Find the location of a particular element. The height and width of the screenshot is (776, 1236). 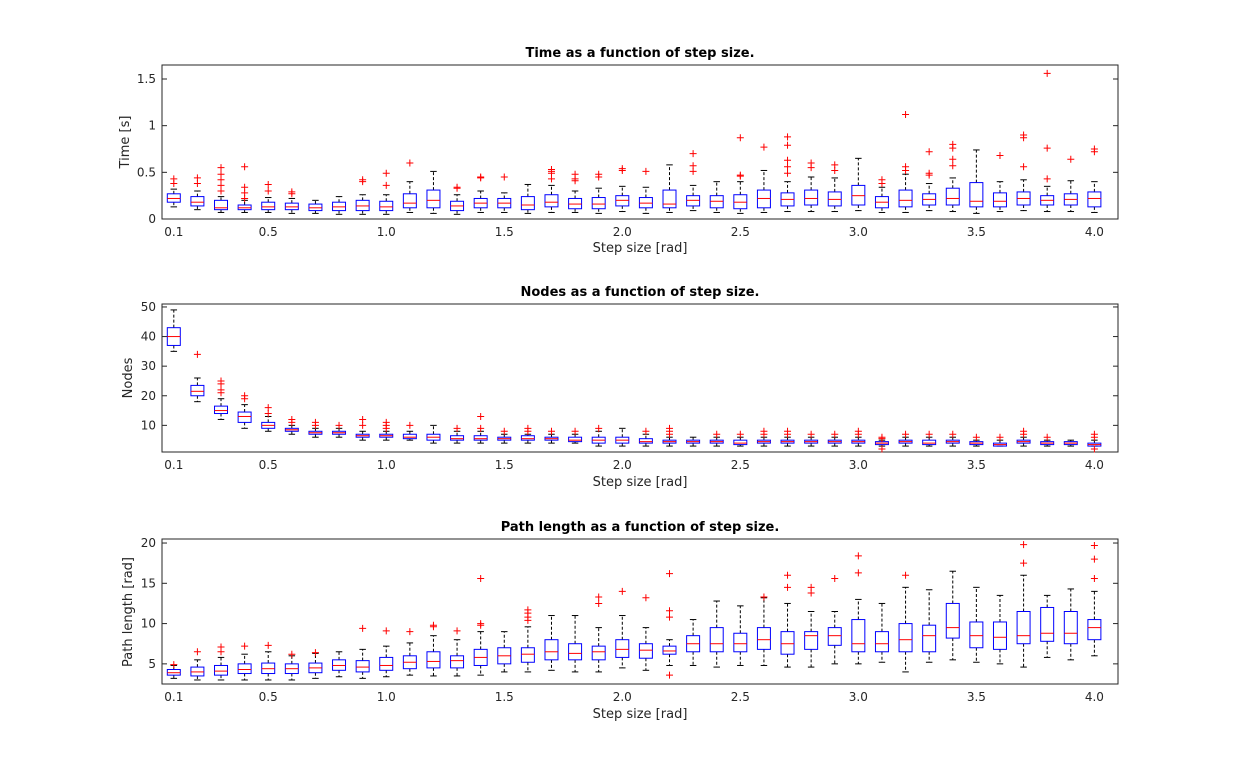

x-tick-label: 0.1 is located at coordinates (173, 465).